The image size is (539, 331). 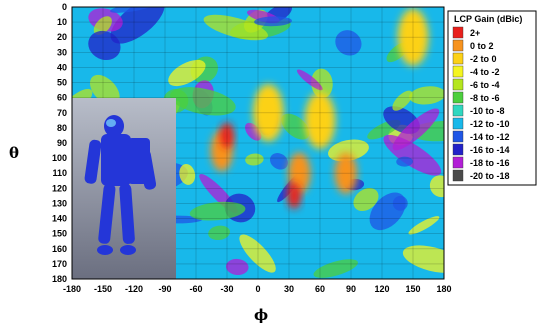 What do you see at coordinates (483, 59) in the screenshot?
I see `legend-label: -2 to 0` at bounding box center [483, 59].